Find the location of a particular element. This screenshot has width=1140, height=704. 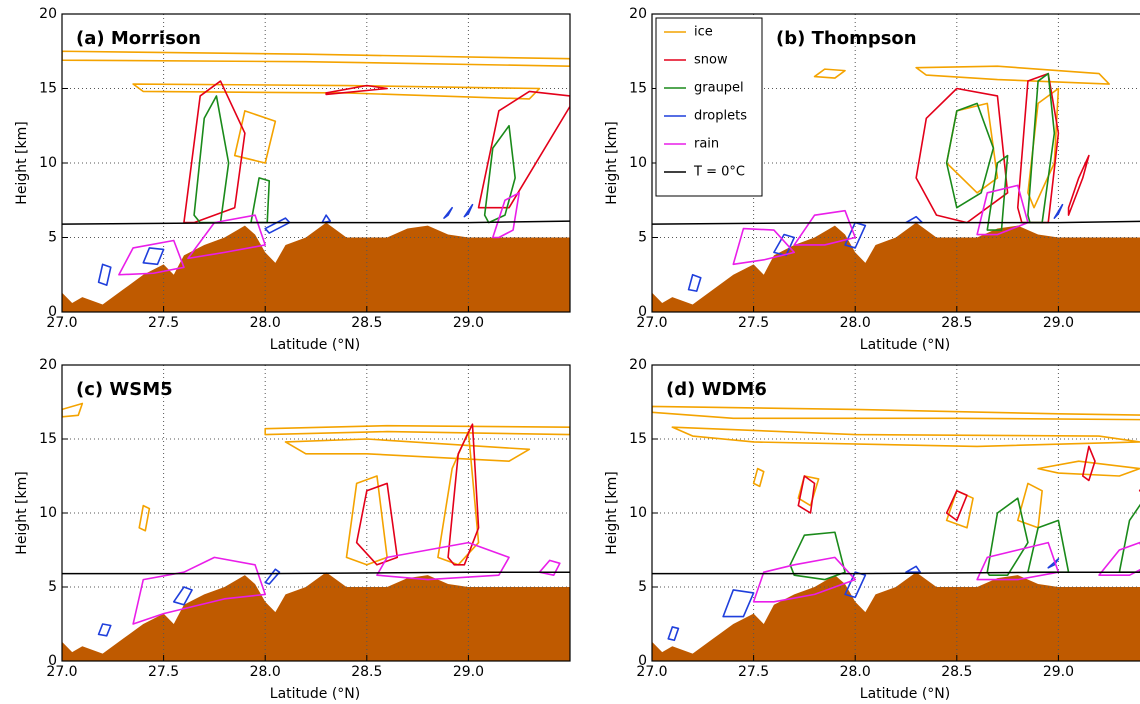

legend-label: rain is located at coordinates (706, 144).